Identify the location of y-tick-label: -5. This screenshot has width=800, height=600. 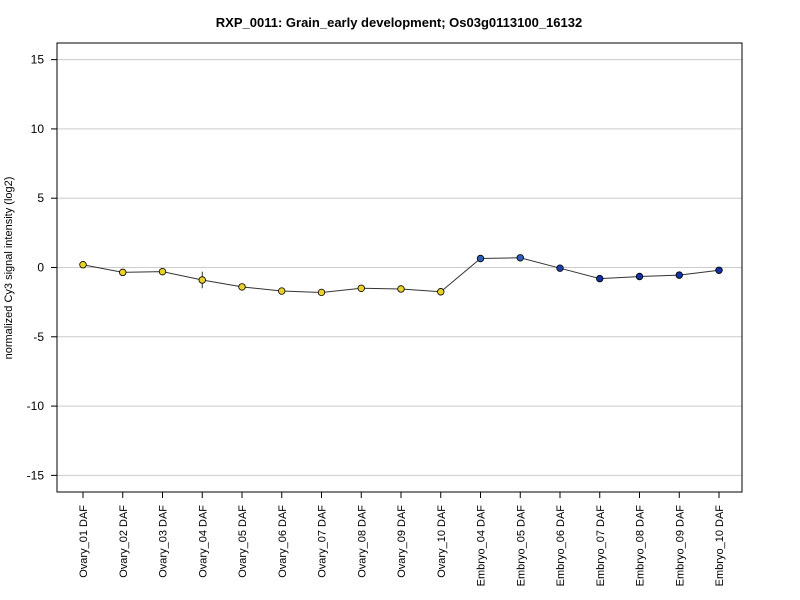
(38, 337).